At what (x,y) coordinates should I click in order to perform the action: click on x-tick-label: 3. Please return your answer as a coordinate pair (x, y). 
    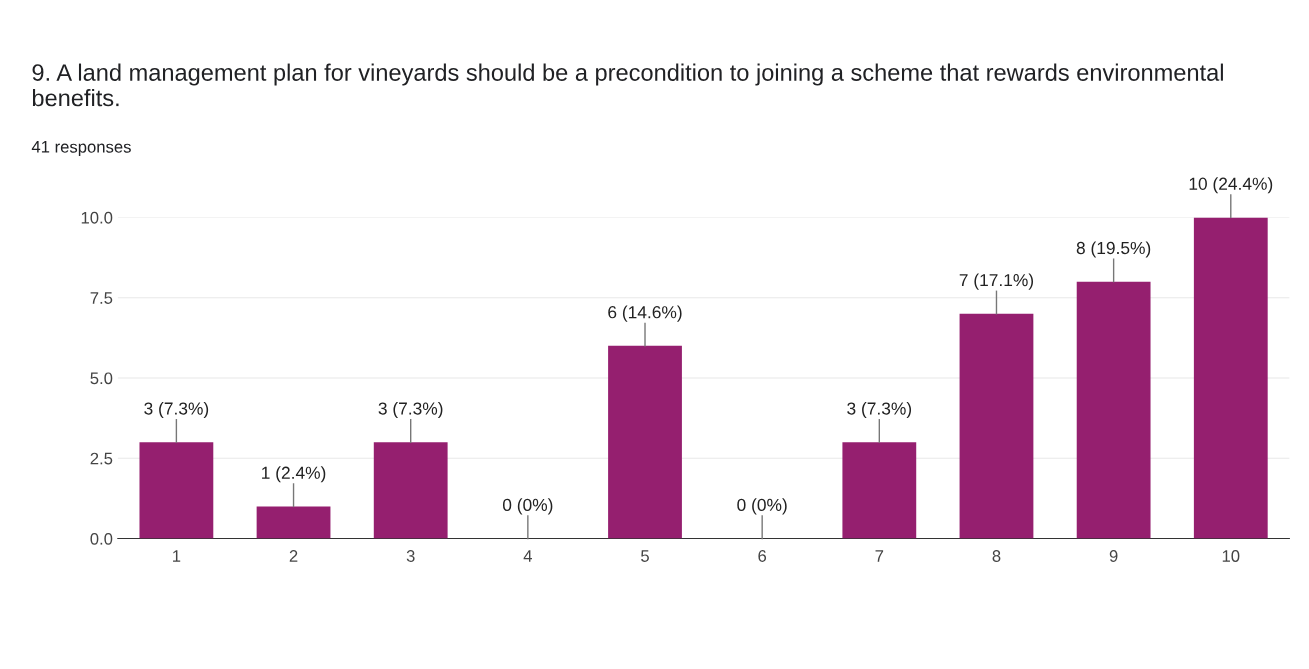
    Looking at the image, I should click on (410, 556).